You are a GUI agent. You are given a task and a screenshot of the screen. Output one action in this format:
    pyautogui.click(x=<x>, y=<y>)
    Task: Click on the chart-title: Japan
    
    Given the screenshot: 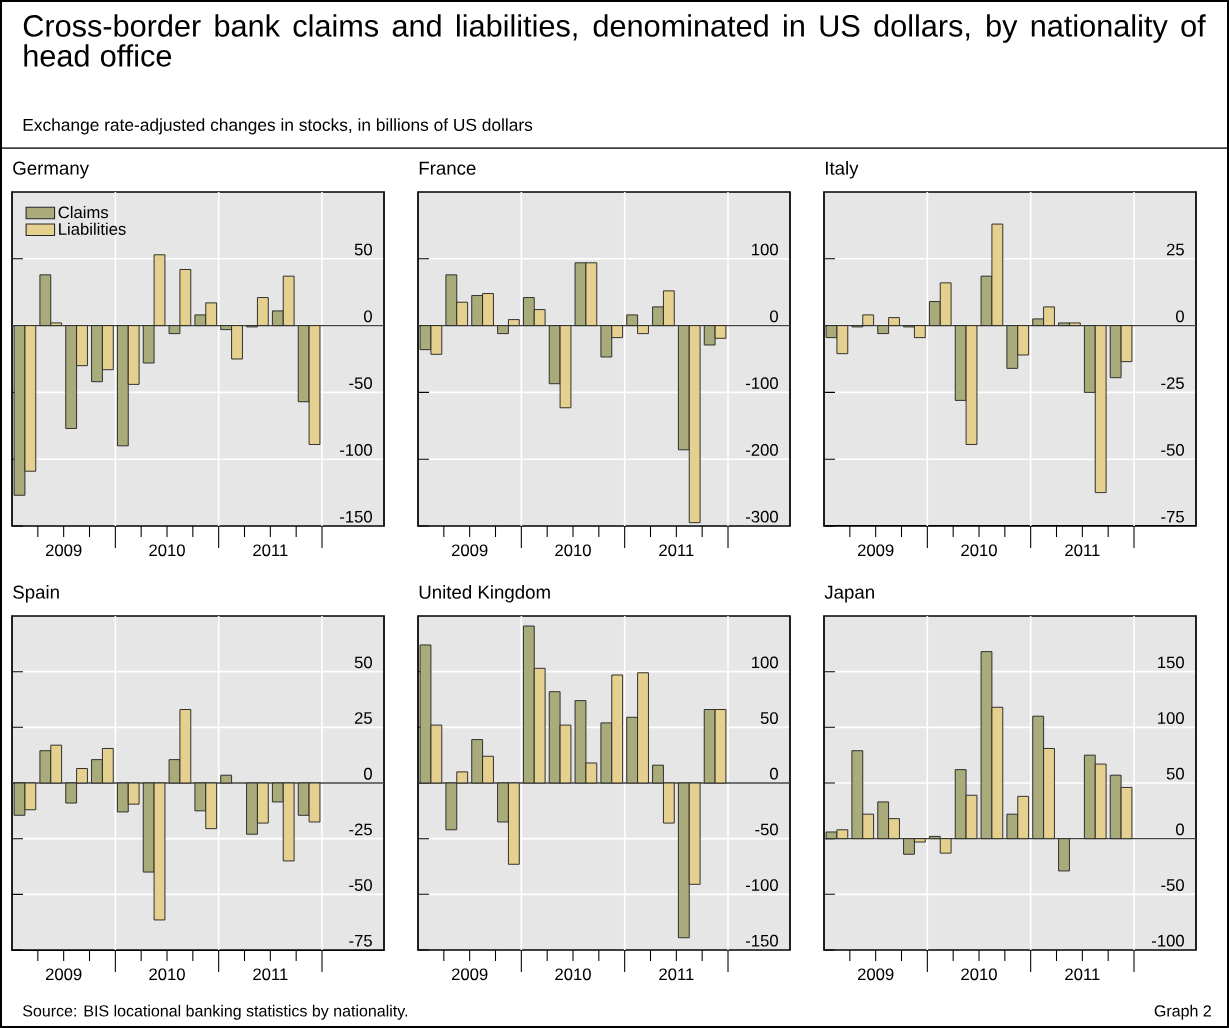 What is the action you would take?
    pyautogui.click(x=849, y=594)
    